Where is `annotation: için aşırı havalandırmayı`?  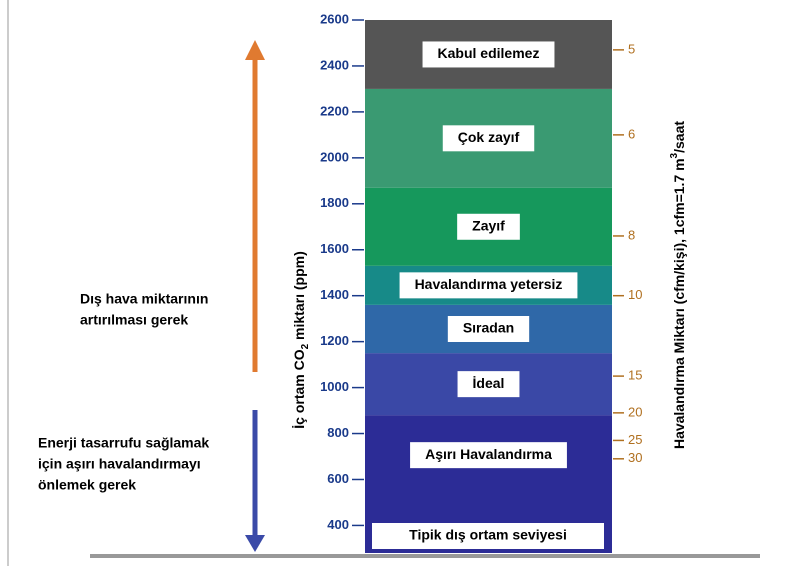
annotation: için aşırı havalandırmayı is located at coordinates (119, 464).